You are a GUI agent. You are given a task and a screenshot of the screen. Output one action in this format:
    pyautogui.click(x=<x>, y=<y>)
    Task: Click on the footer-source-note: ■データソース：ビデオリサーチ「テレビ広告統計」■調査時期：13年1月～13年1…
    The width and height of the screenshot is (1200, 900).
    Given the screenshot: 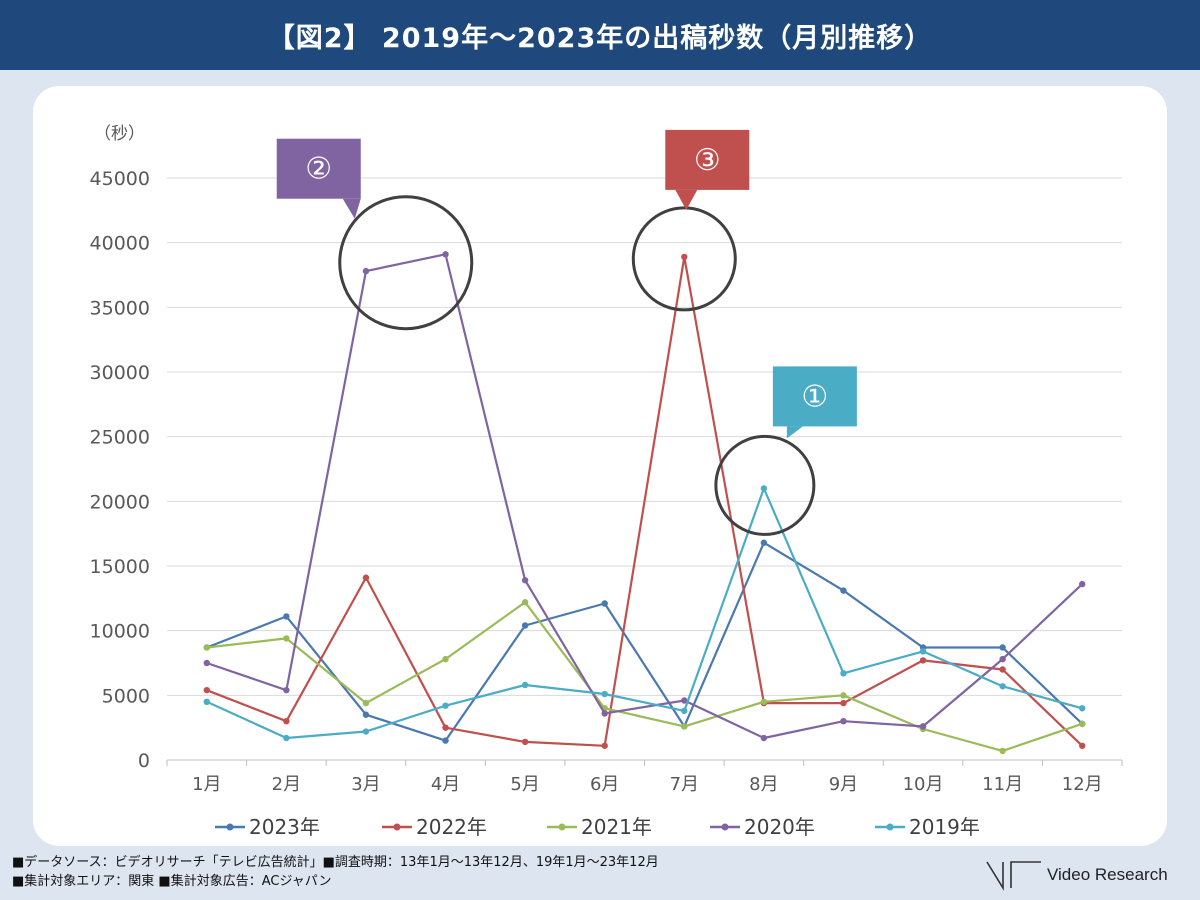 What is the action you would take?
    pyautogui.click(x=335, y=862)
    